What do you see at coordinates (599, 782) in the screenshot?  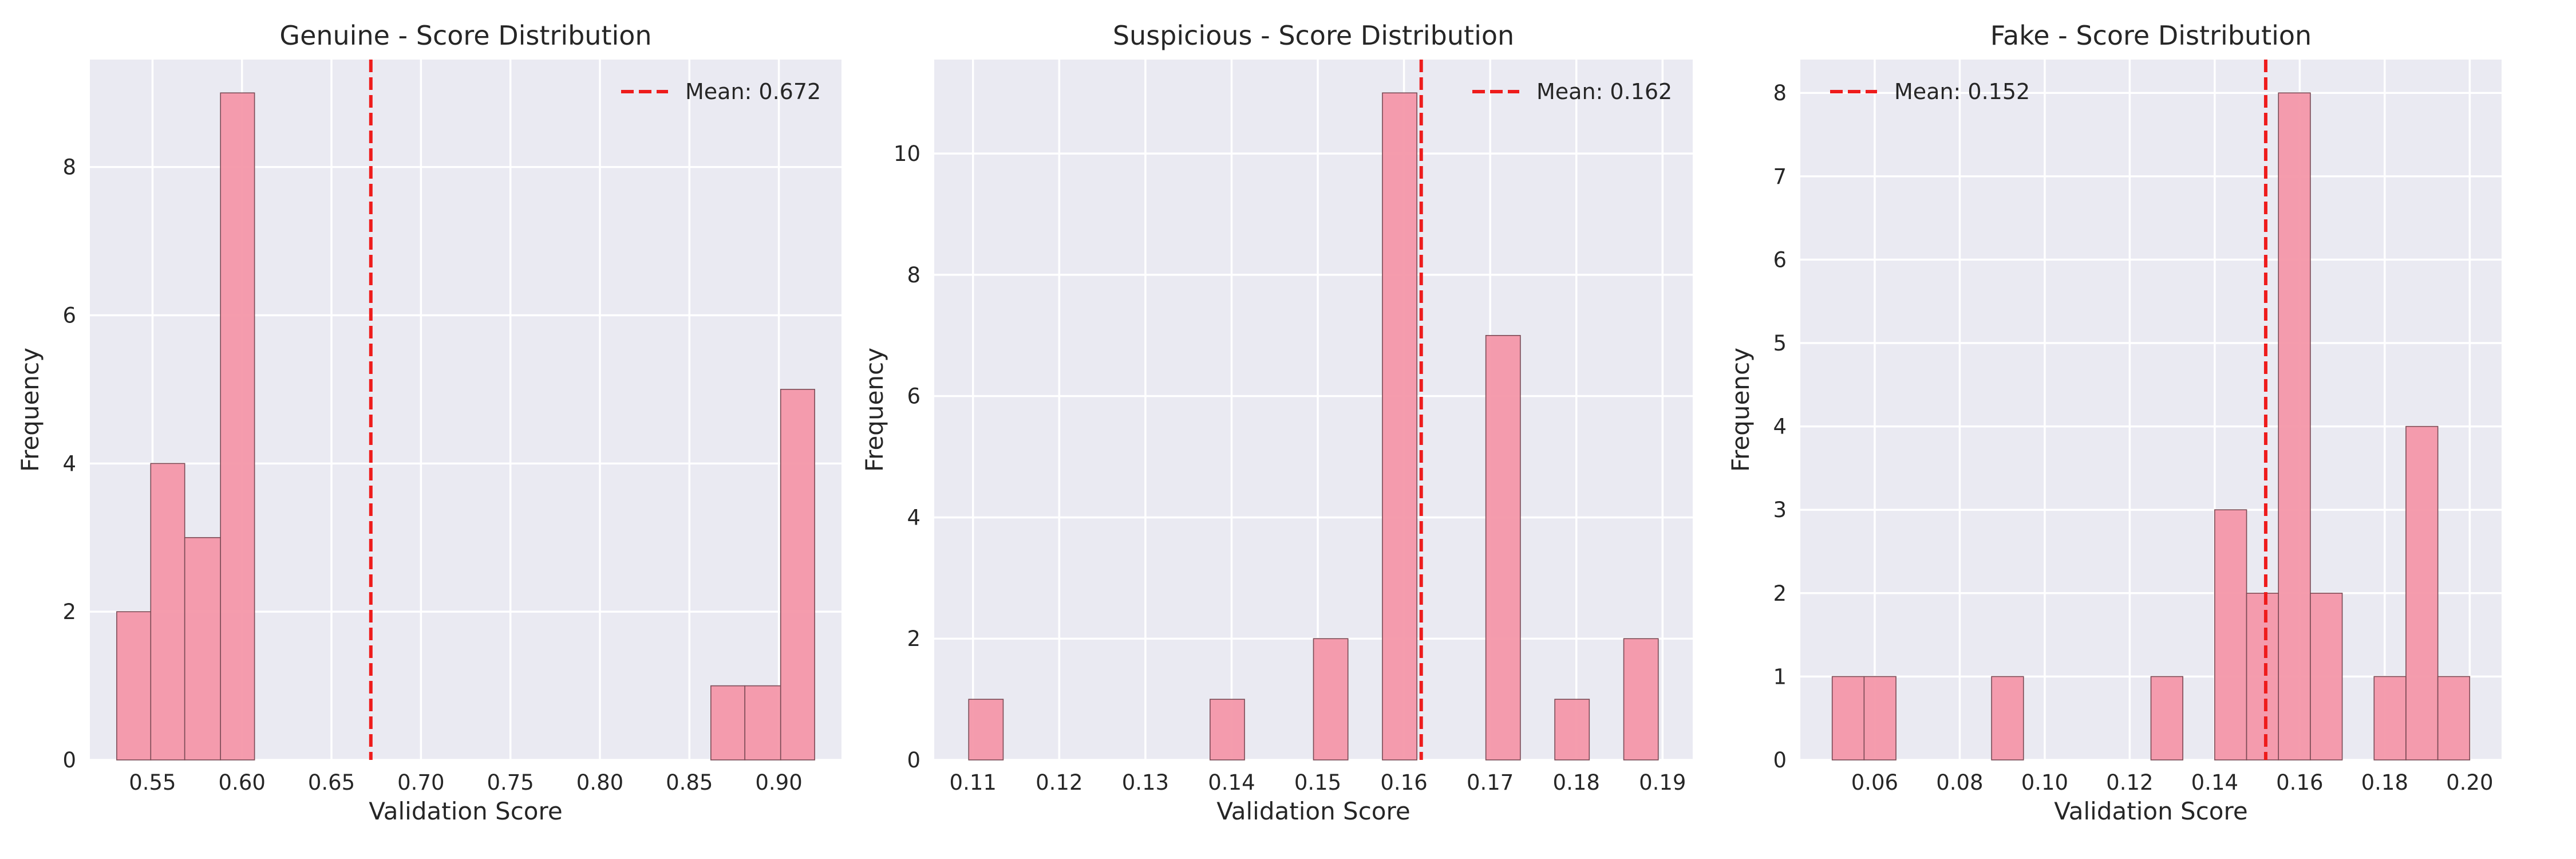 I see `x-tick-label: 0.80` at bounding box center [599, 782].